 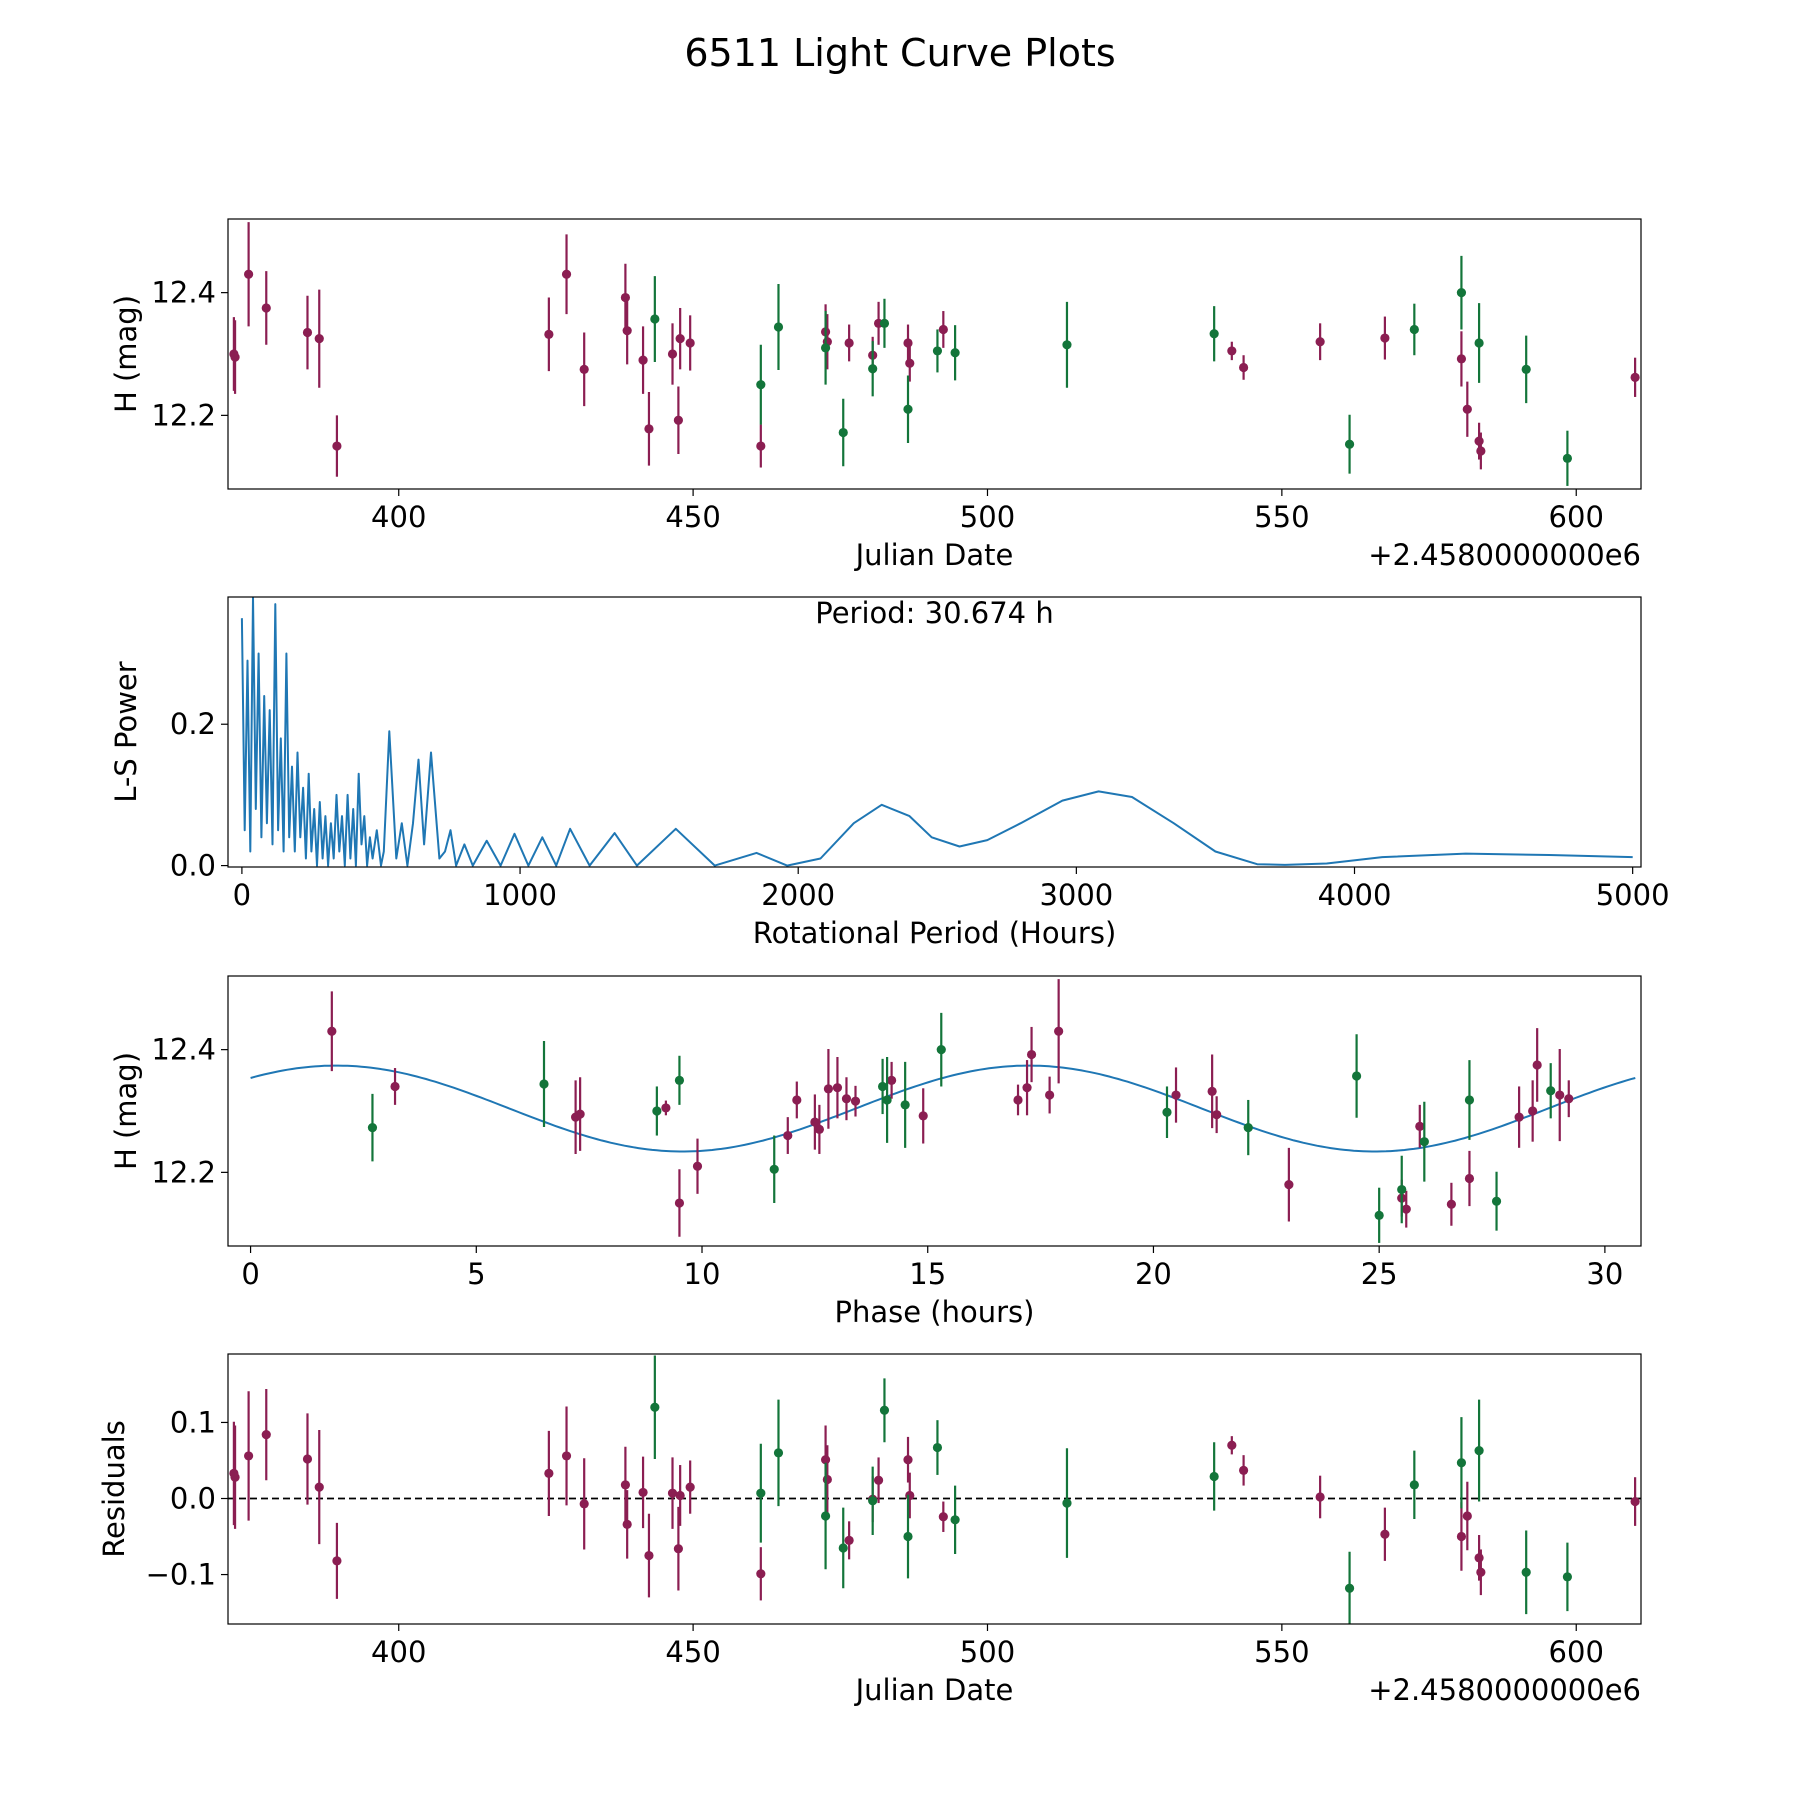 I want to click on residuals-frame, so click(x=934, y=1489).